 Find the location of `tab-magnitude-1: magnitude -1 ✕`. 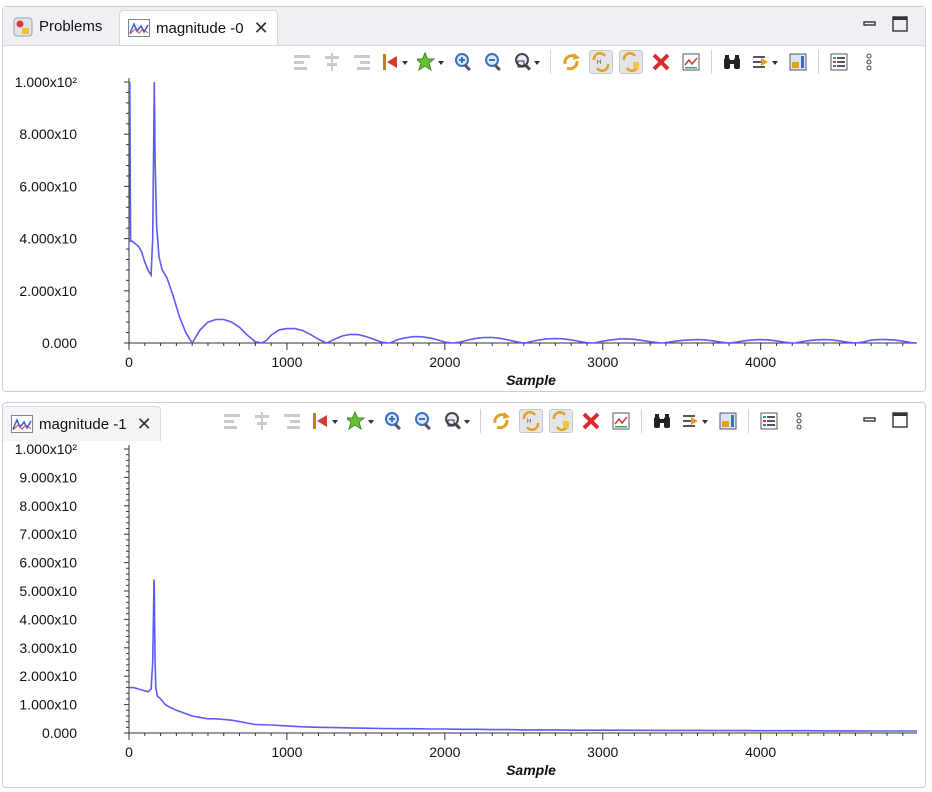

tab-magnitude-1: magnitude -1 ✕ is located at coordinates (82, 423).